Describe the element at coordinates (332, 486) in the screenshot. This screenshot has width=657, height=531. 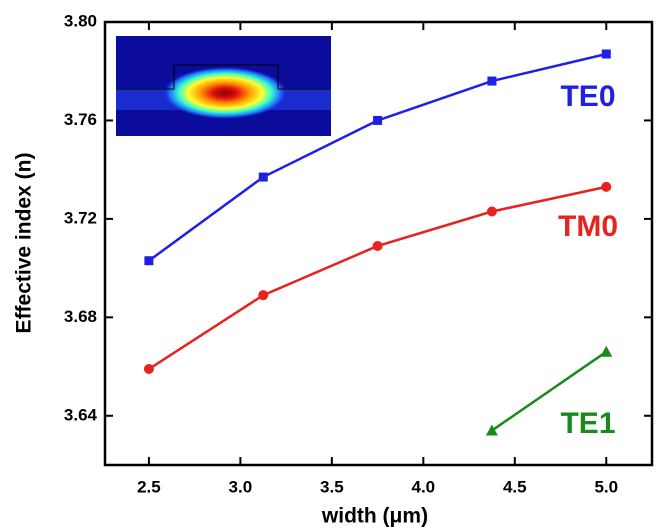
I see `x-tick-label: 3.5` at that location.